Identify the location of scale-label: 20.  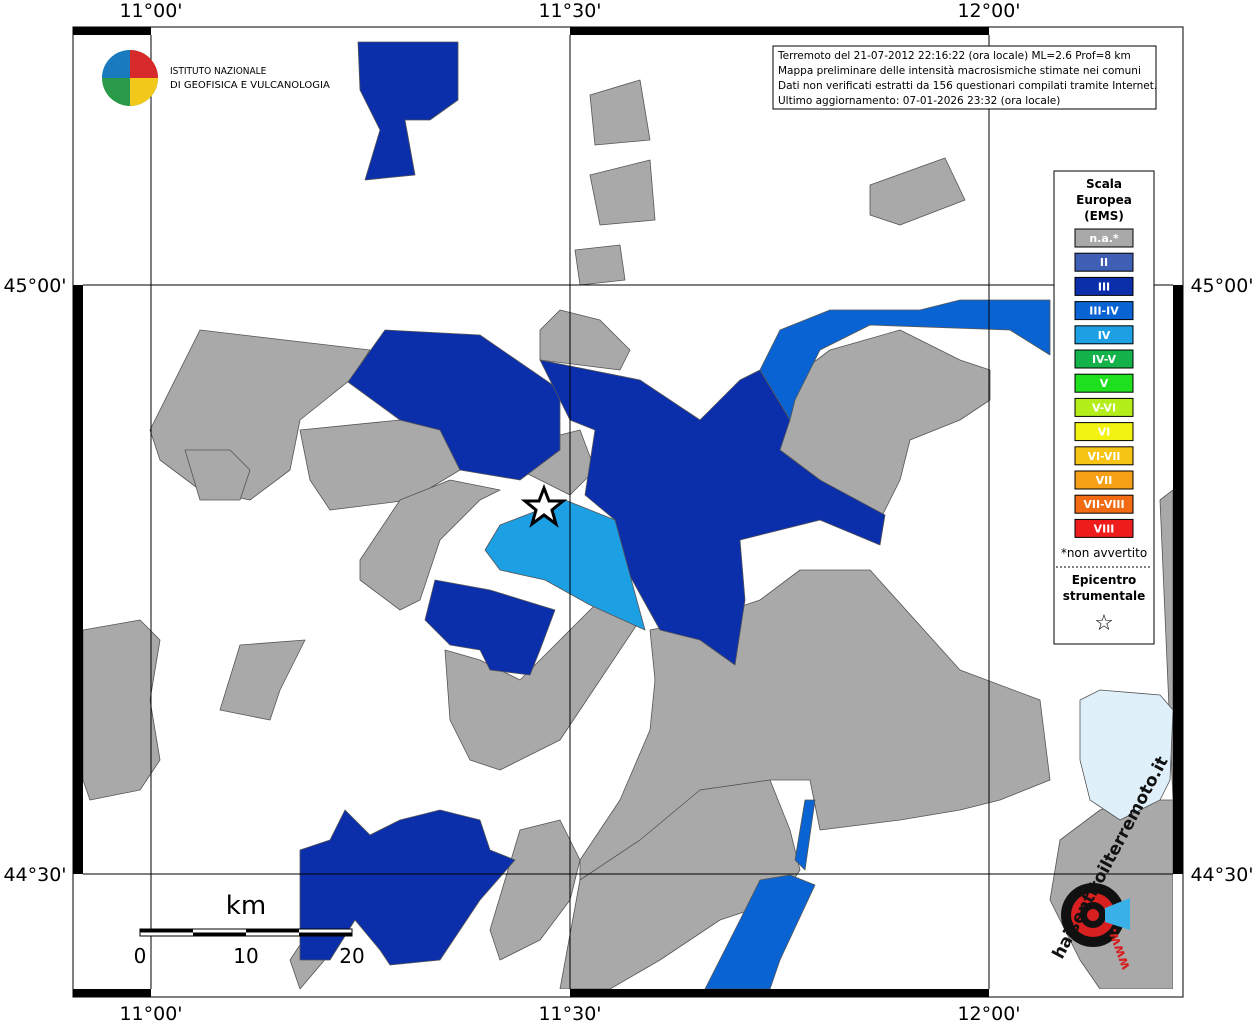
(351, 956).